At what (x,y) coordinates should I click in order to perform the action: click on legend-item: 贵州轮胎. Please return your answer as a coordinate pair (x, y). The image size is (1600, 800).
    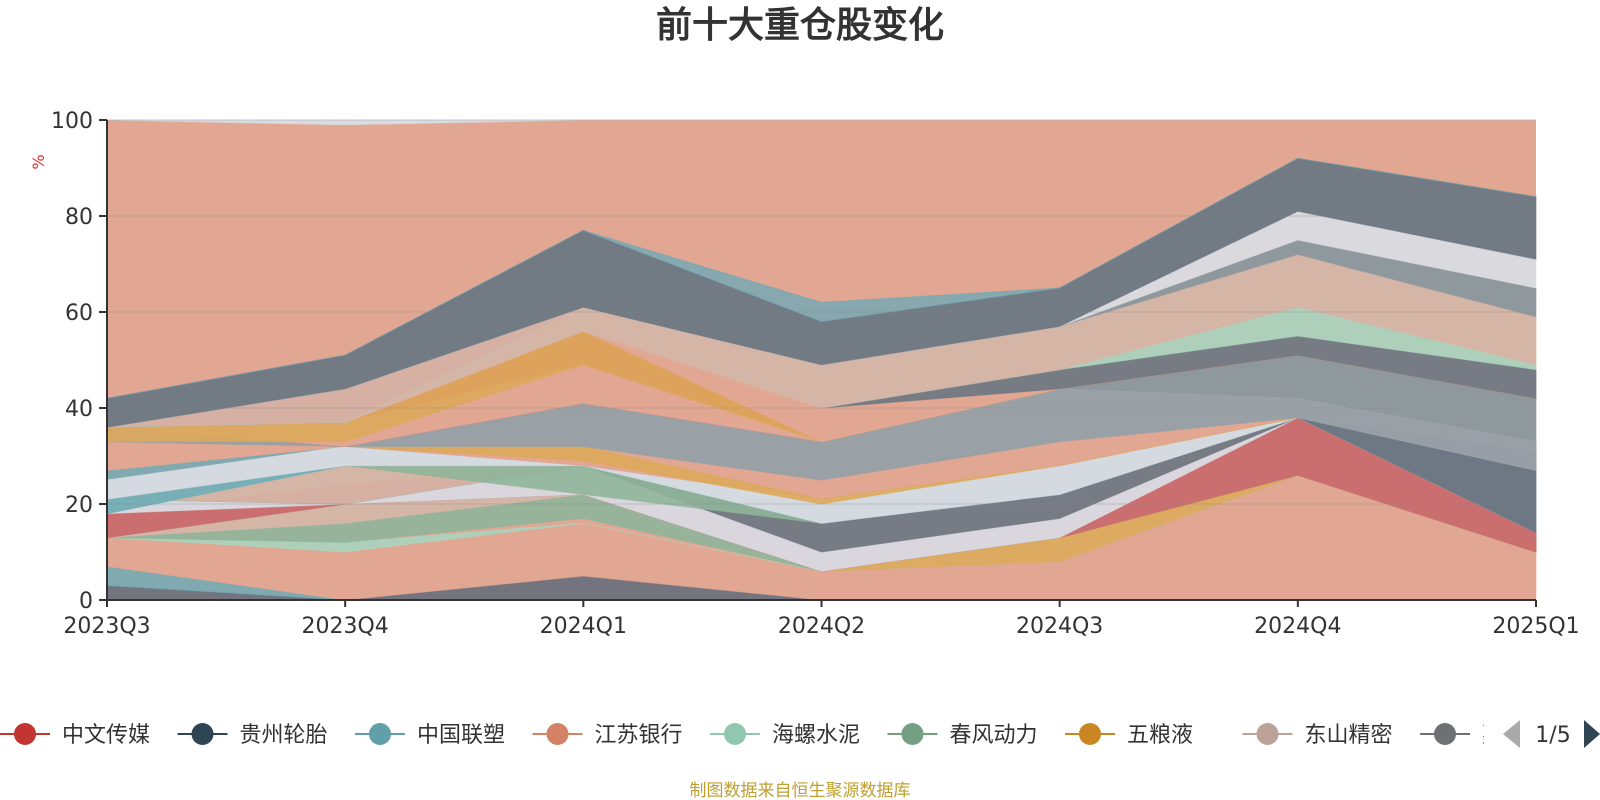
    Looking at the image, I should click on (252, 735).